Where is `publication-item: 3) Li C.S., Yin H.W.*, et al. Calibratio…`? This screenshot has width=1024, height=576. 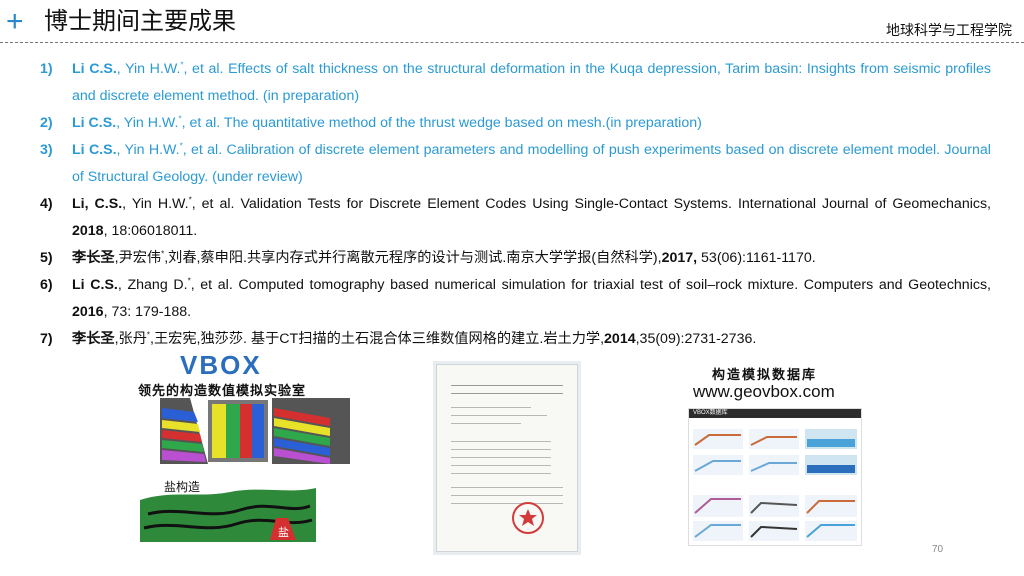
publication-item: 3) Li C.S., Yin H.W.*, et al. Calibratio… is located at coordinates (515, 164).